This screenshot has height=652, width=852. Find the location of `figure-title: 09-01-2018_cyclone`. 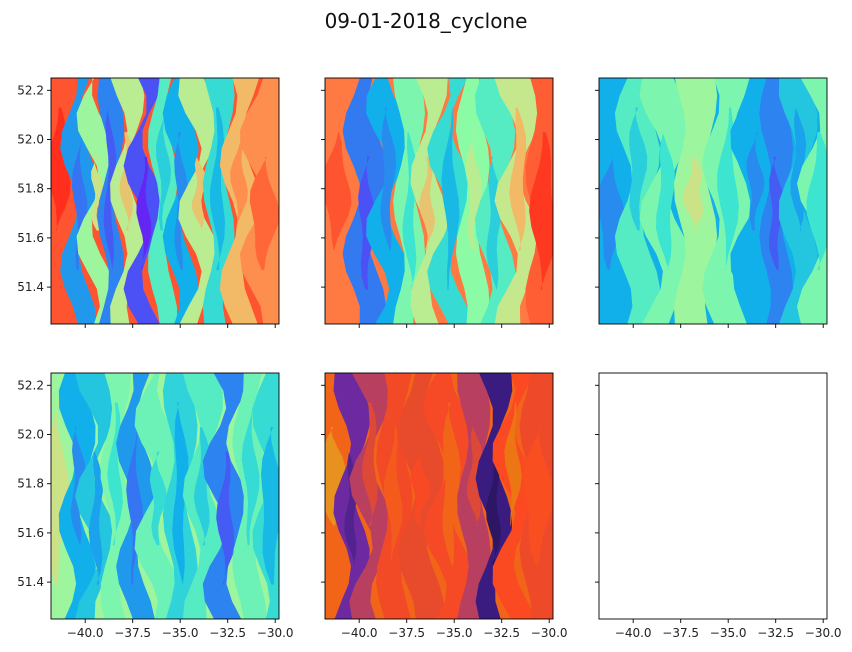

figure-title: 09-01-2018_cyclone is located at coordinates (426, 21).